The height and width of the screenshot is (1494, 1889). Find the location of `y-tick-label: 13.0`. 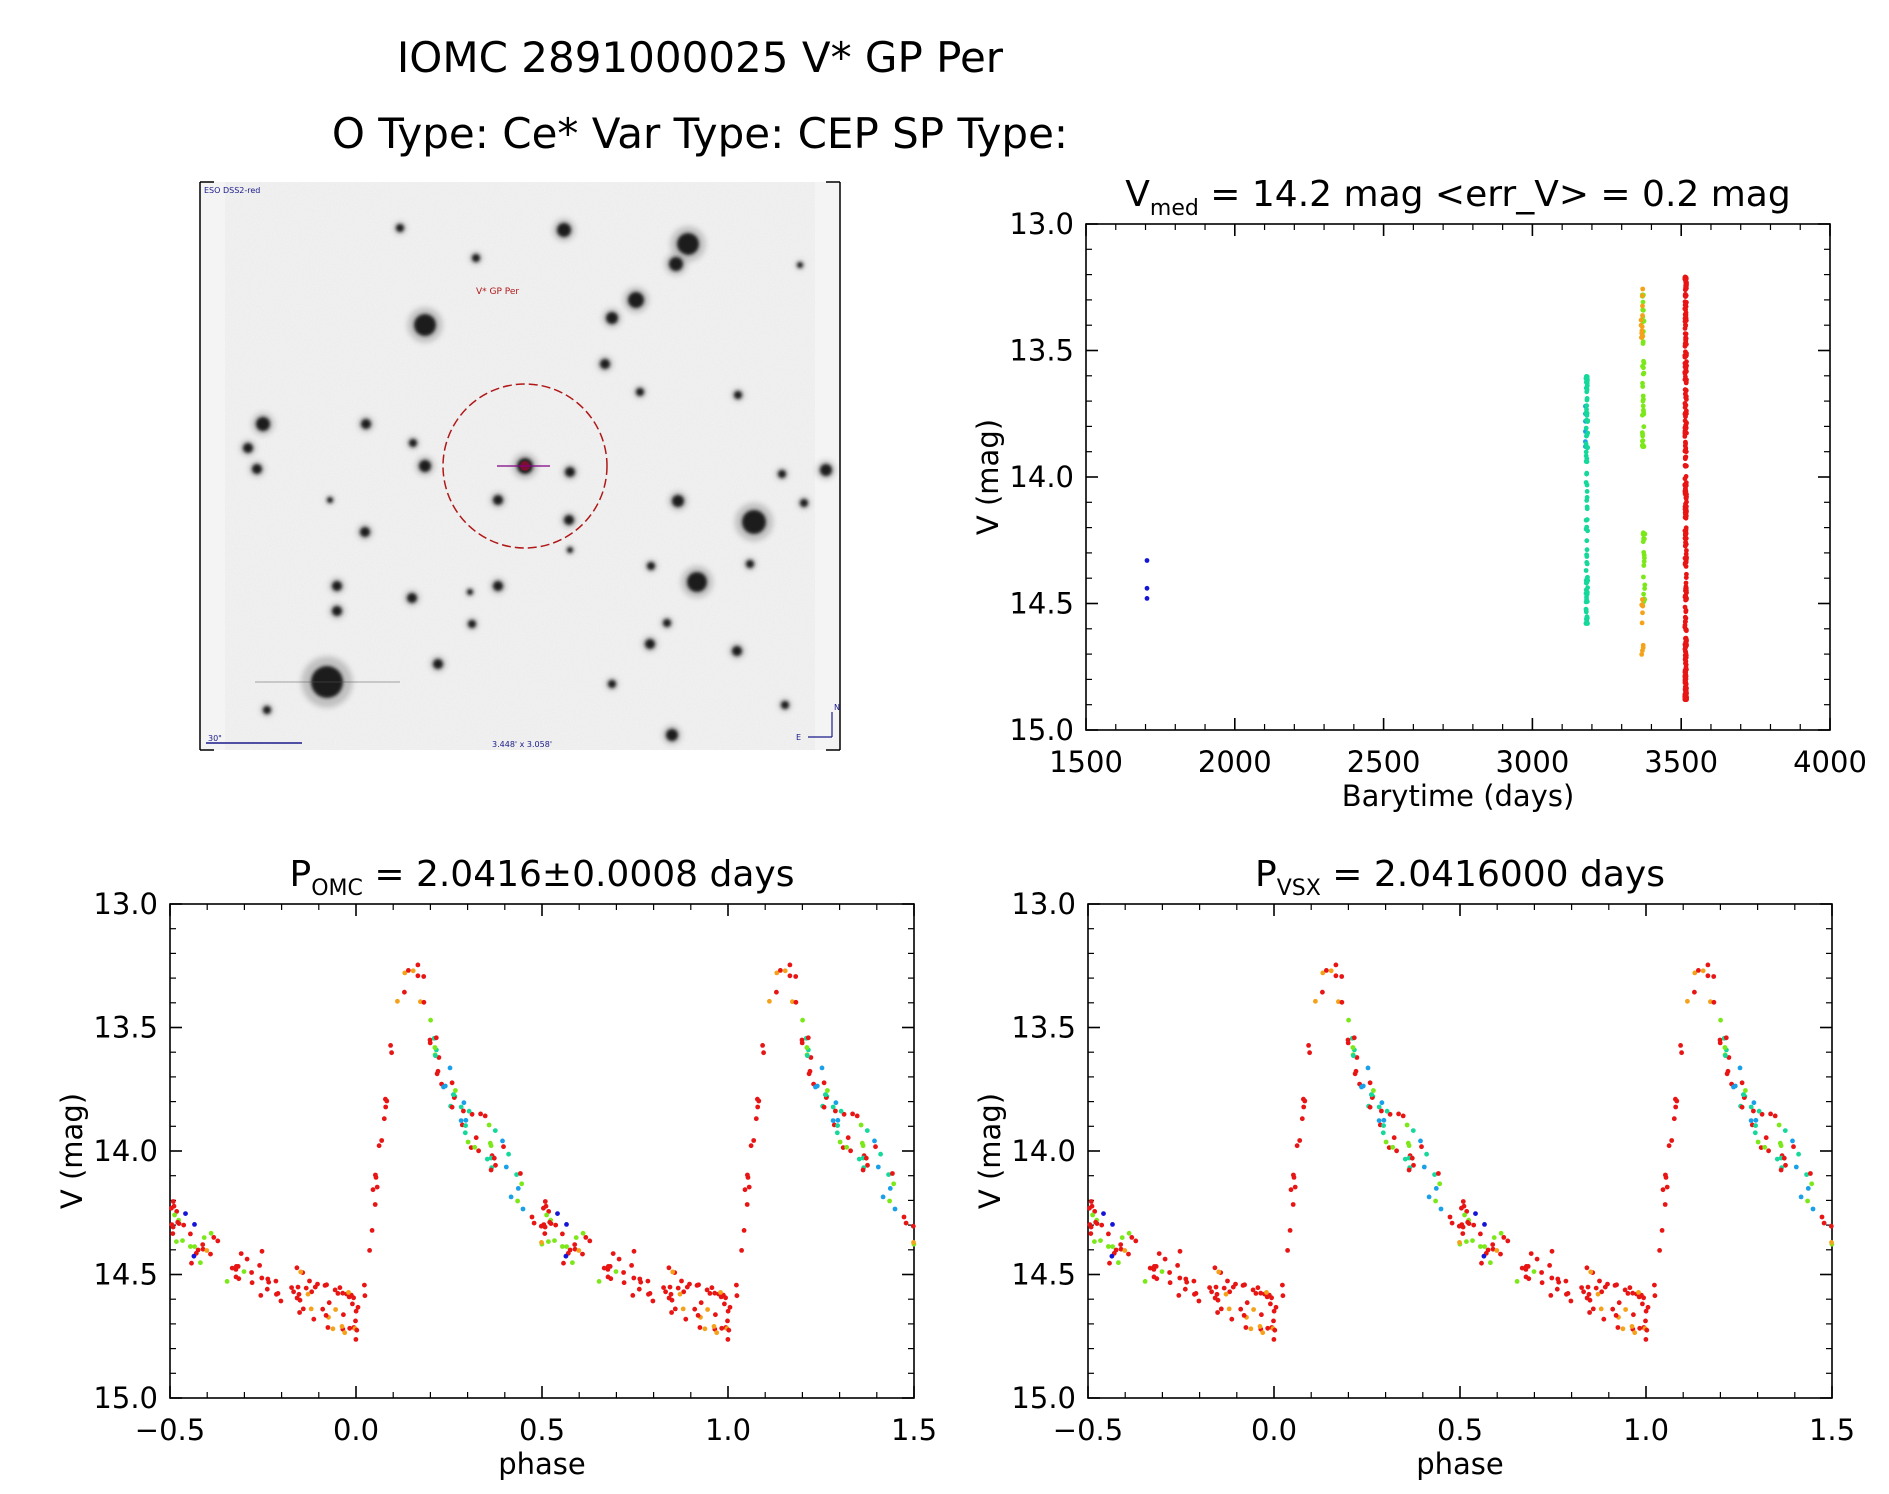

y-tick-label: 13.0 is located at coordinates (1041, 224).